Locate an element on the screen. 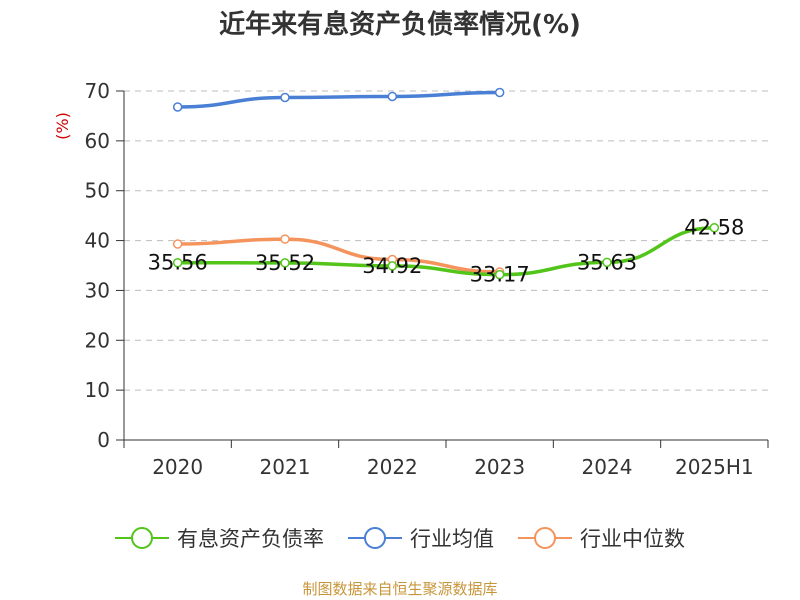  legend-item-0: 有息资产负债率 is located at coordinates (219, 539).